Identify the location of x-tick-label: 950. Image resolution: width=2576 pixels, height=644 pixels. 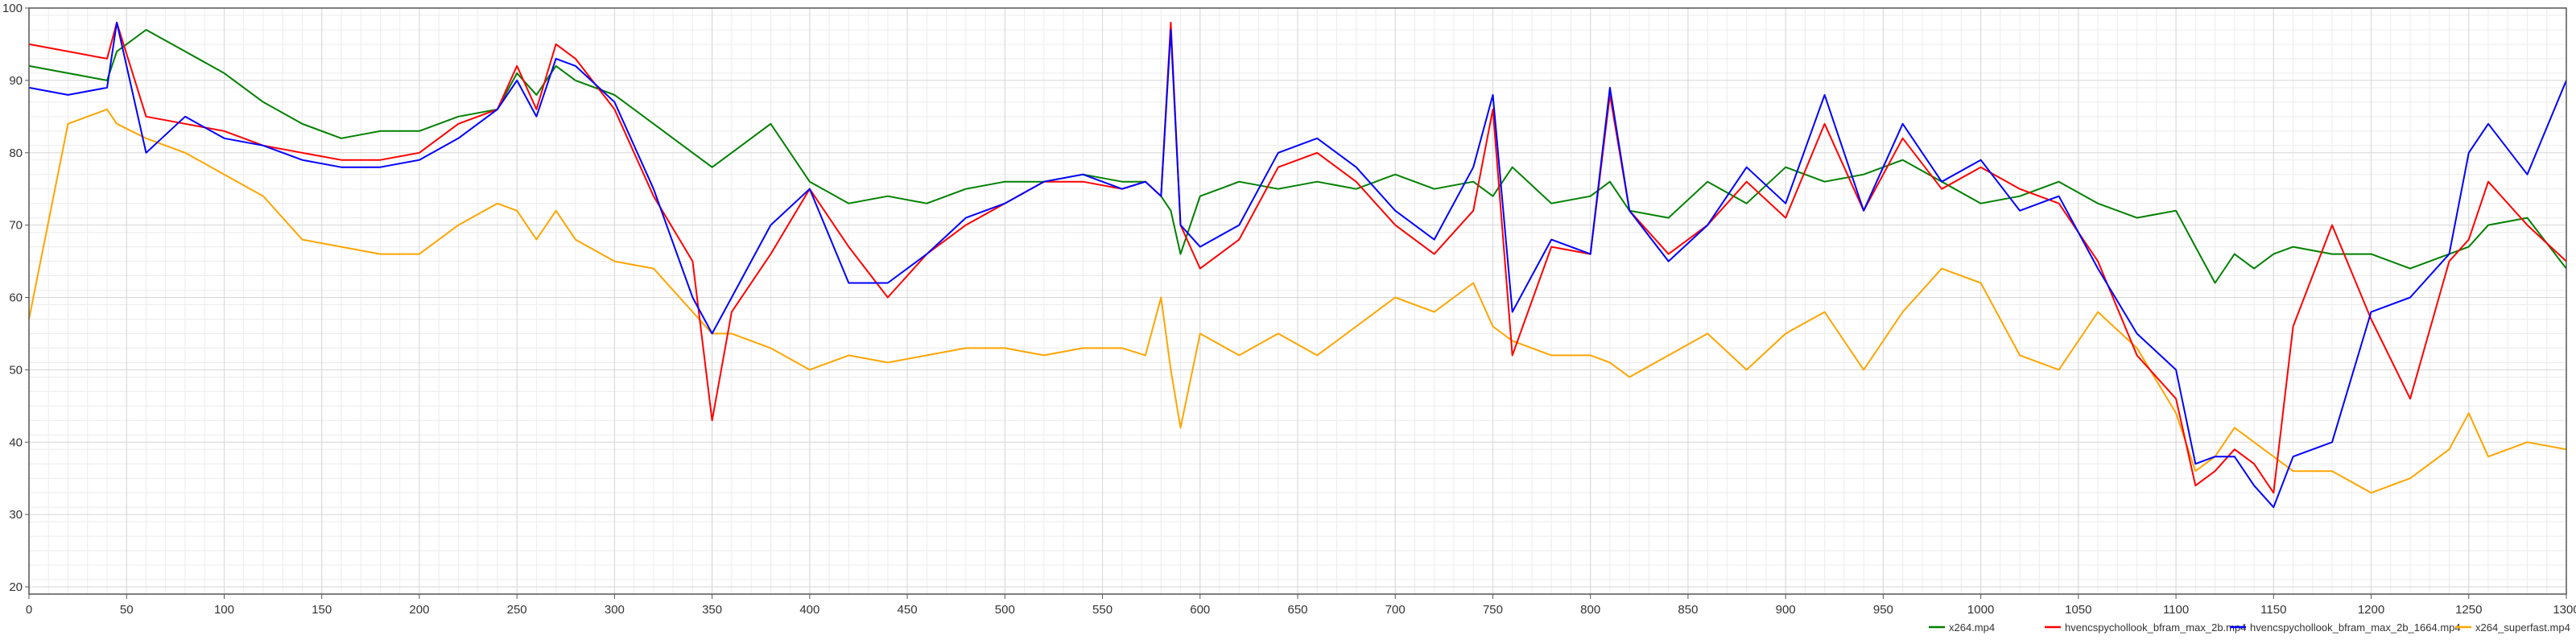
(1883, 610).